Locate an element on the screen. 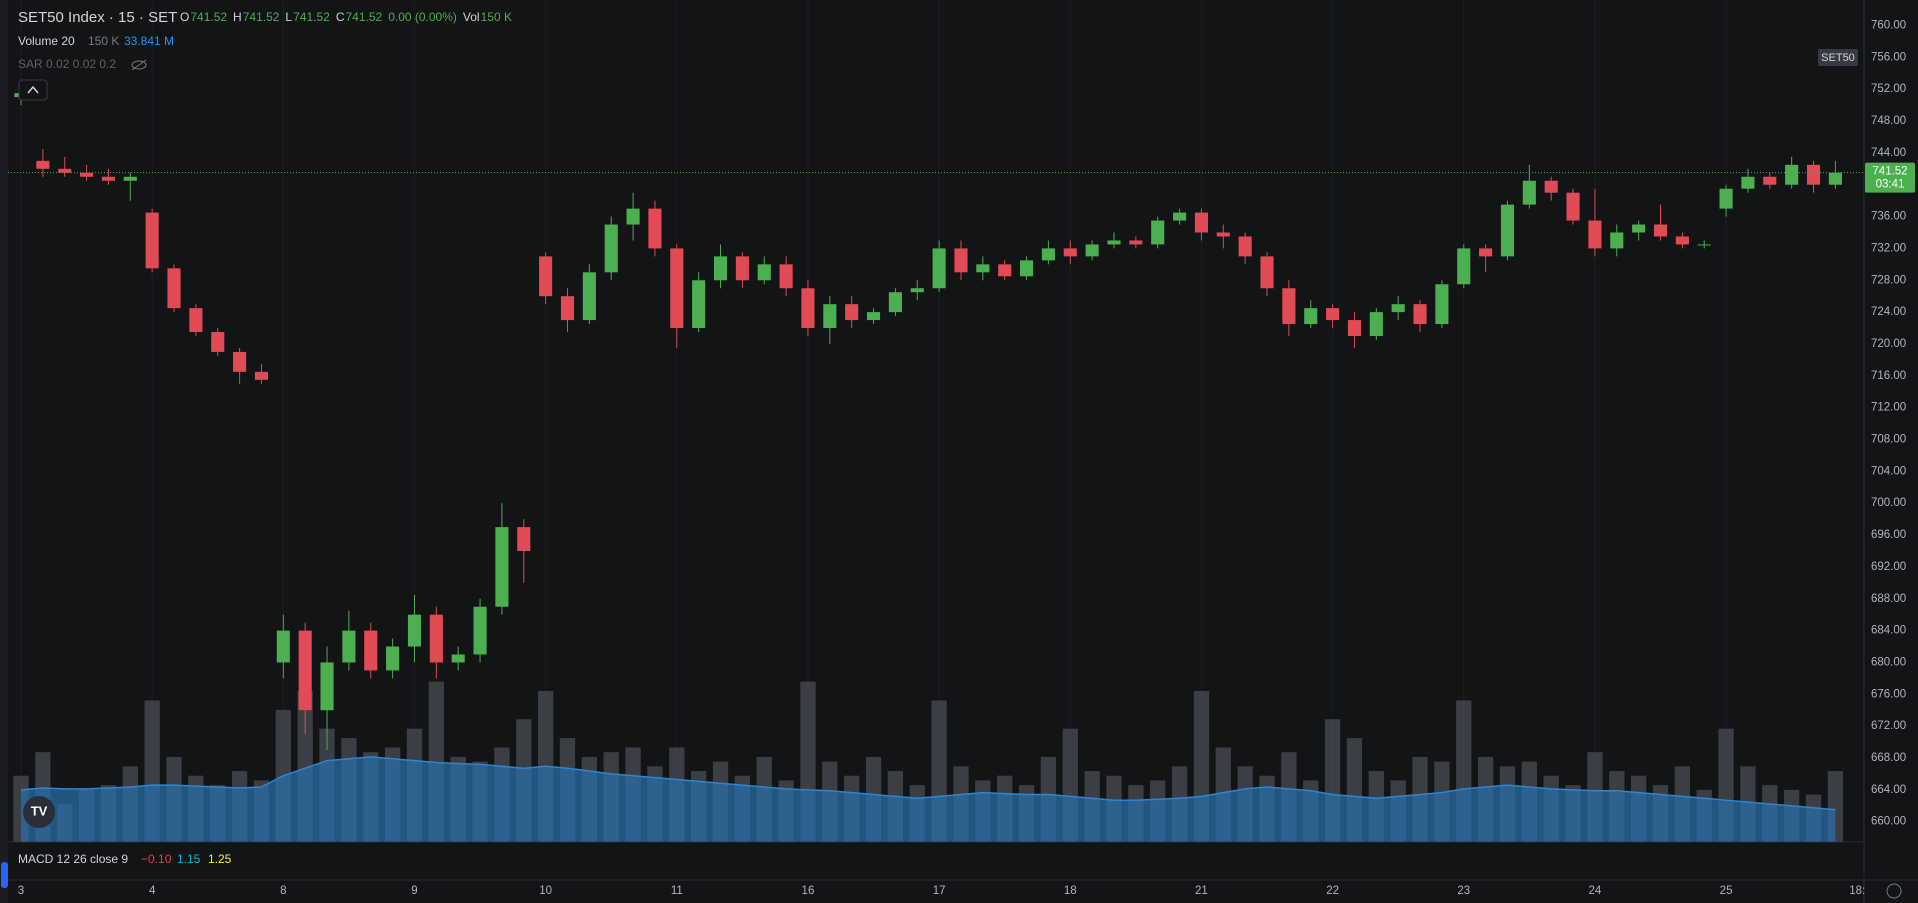 This screenshot has height=903, width=1918. x-tick-label: 24 is located at coordinates (1595, 891).